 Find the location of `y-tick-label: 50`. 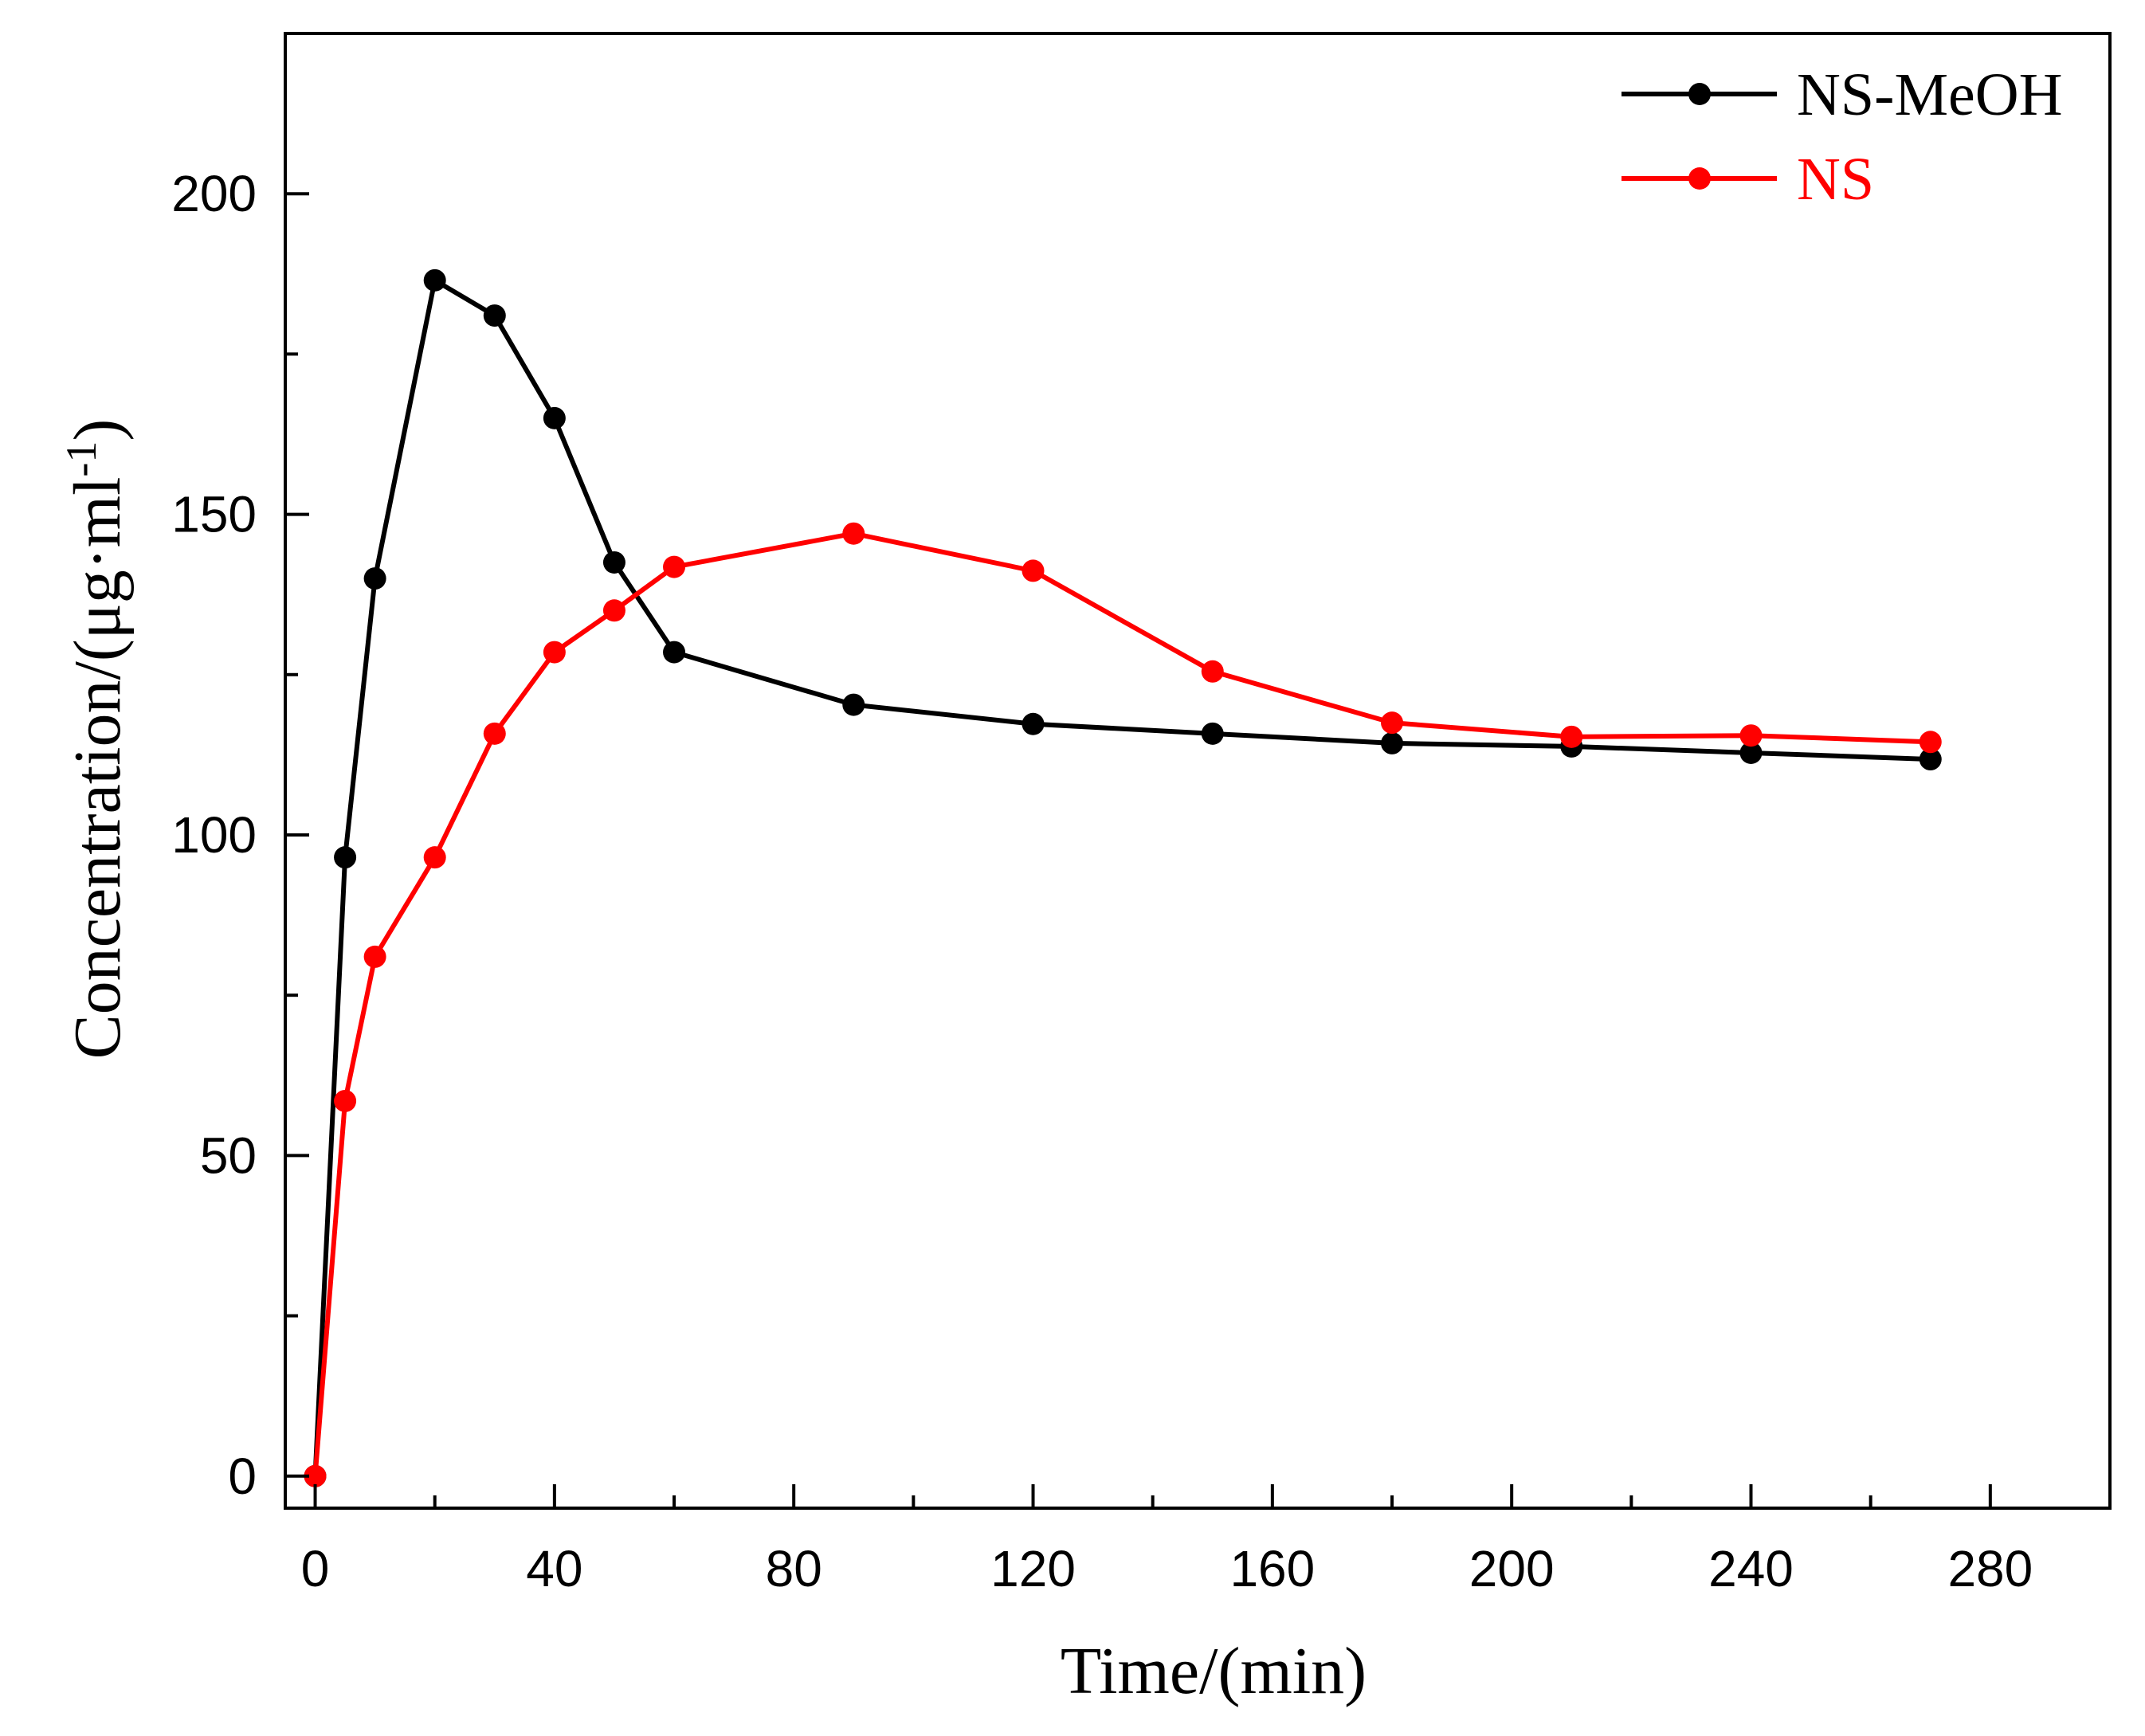

y-tick-label: 50 is located at coordinates (228, 1155).